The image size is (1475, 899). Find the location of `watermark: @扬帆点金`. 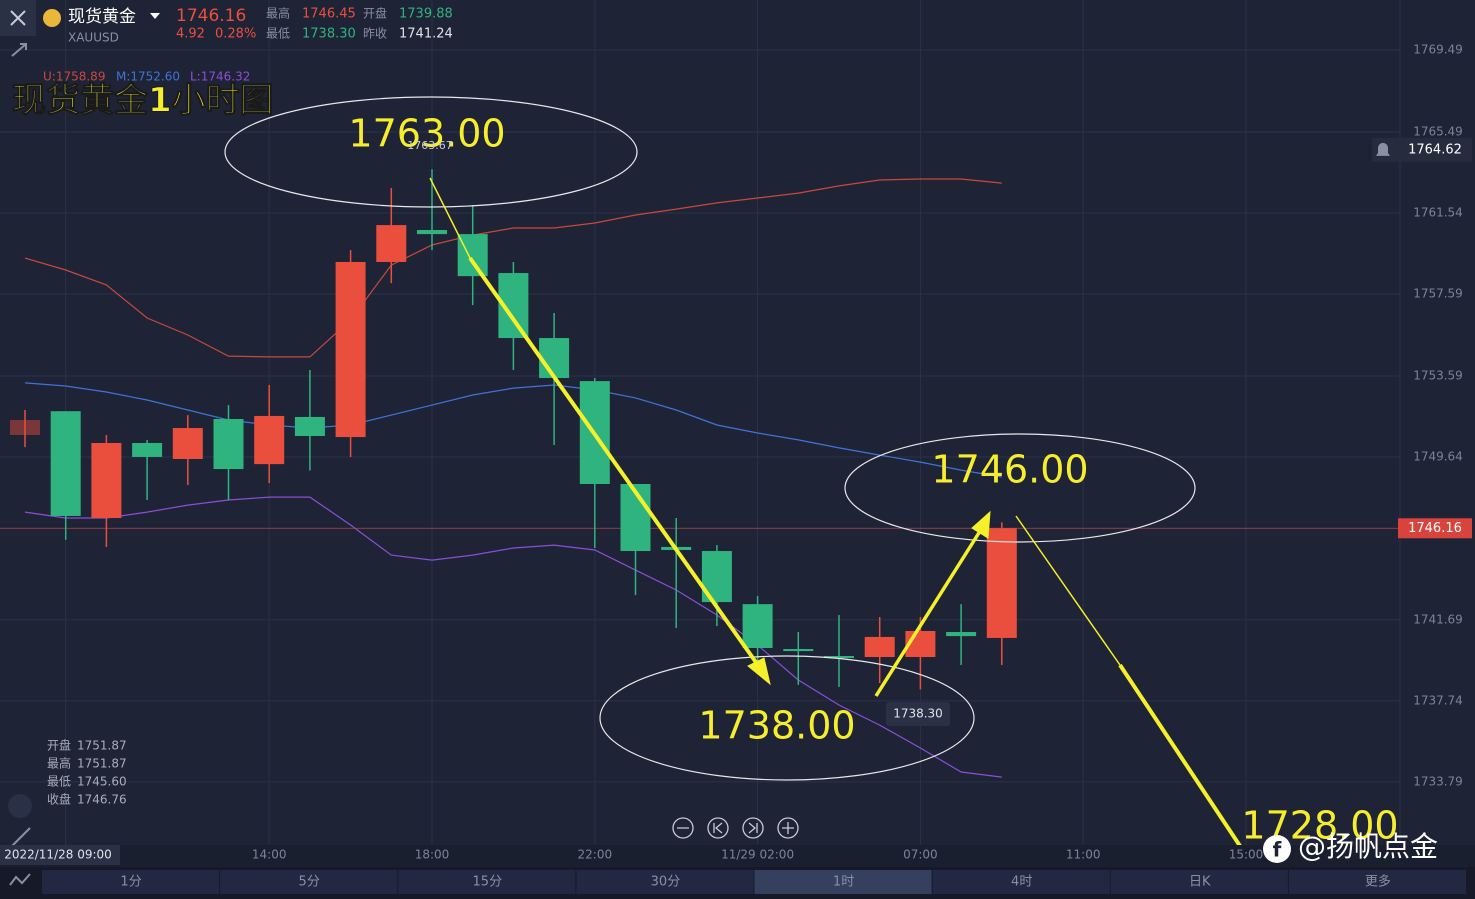

watermark: @扬帆点金 is located at coordinates (1368, 846).